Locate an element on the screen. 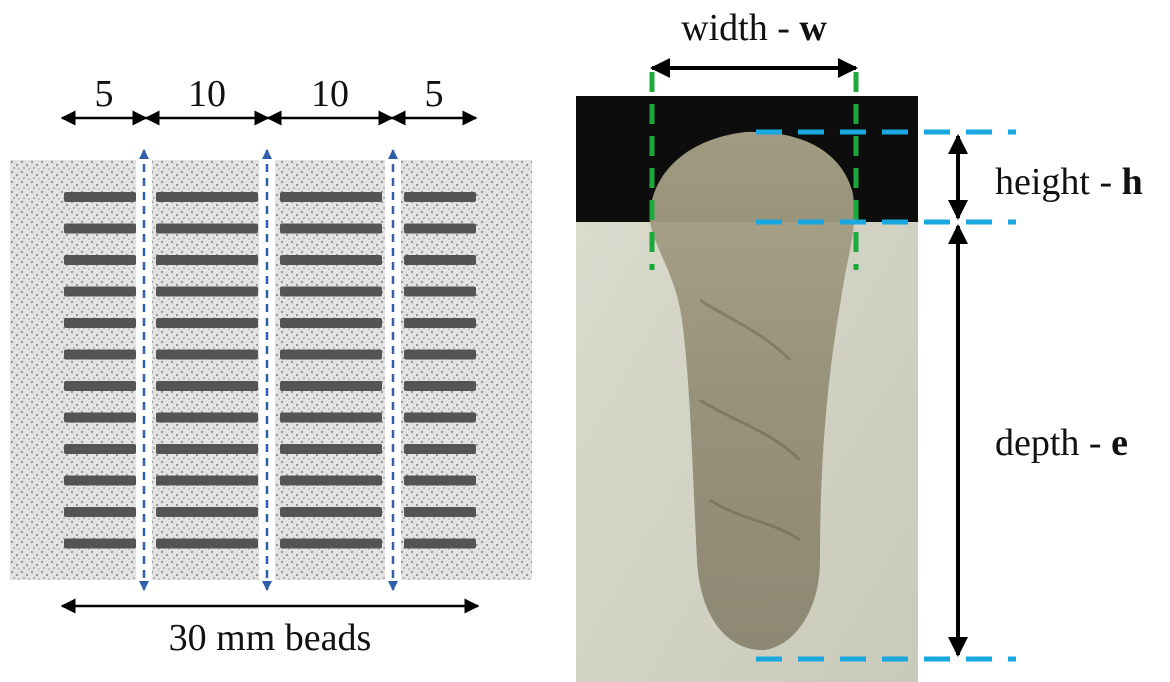 The image size is (1170, 682). total-length-label: 30 mm beads is located at coordinates (270, 638).